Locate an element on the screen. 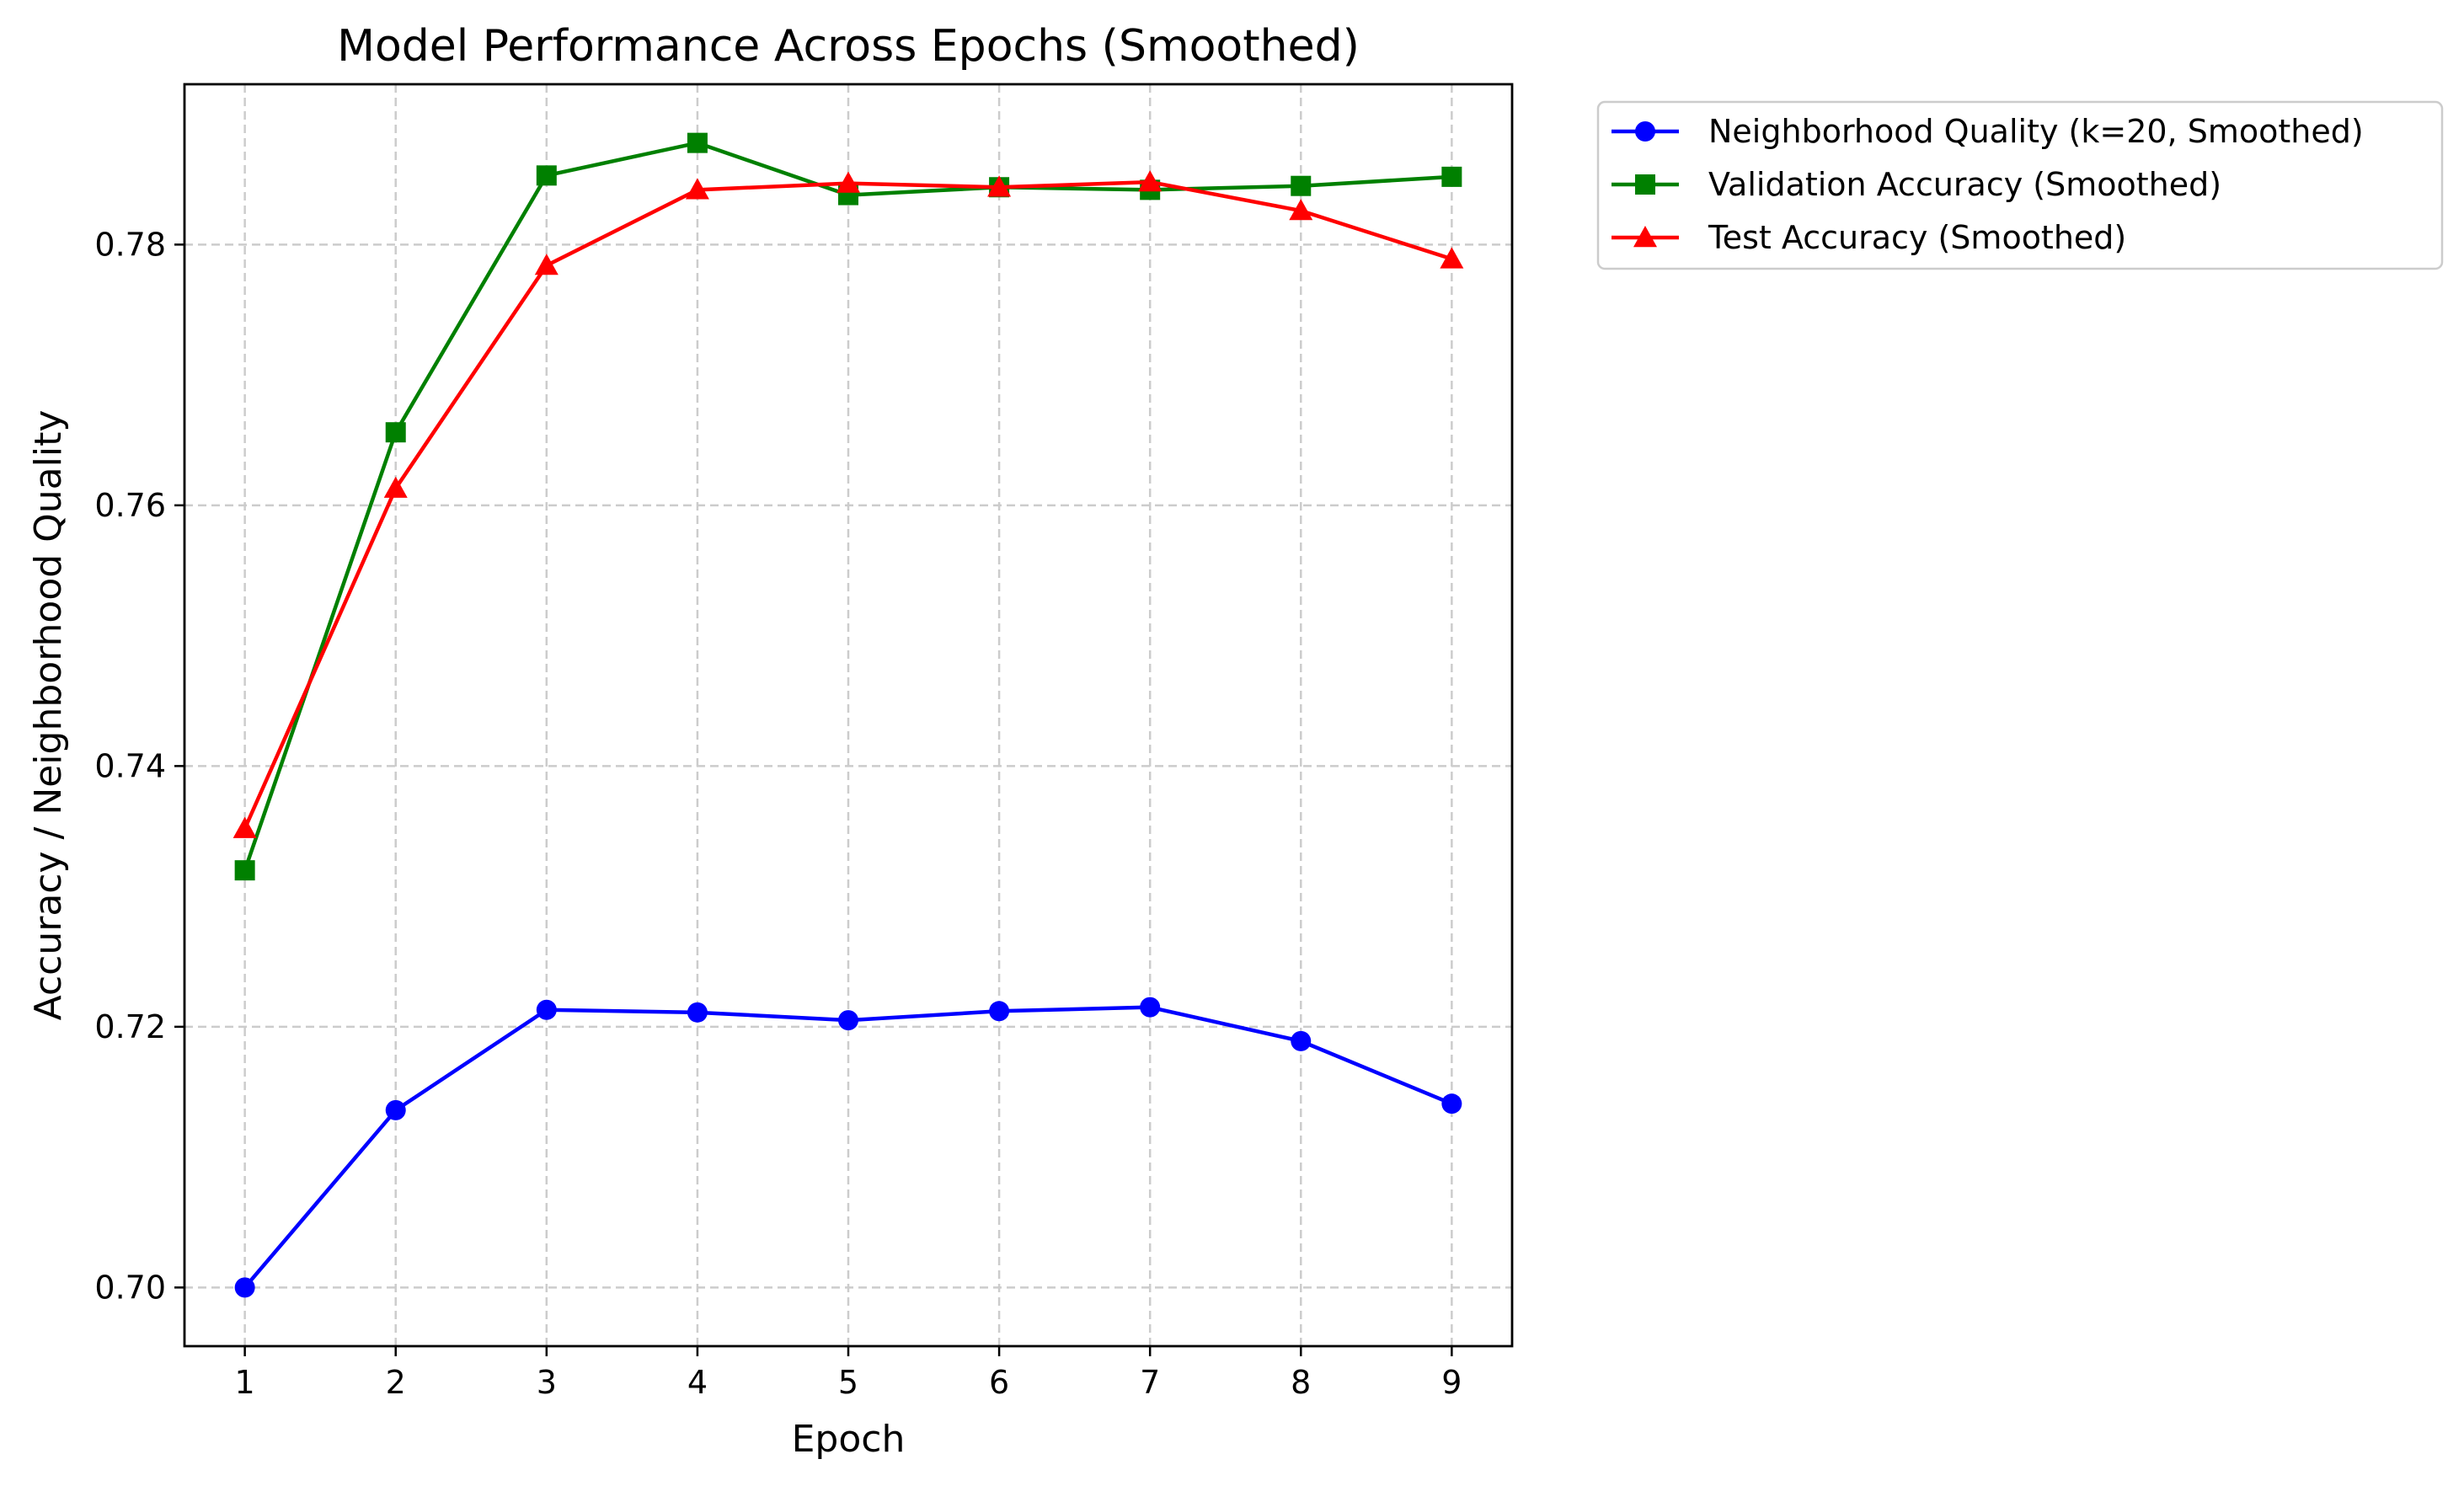  legend-label: Neighborhood Quality (k=20, Smoothed) is located at coordinates (2036, 131).